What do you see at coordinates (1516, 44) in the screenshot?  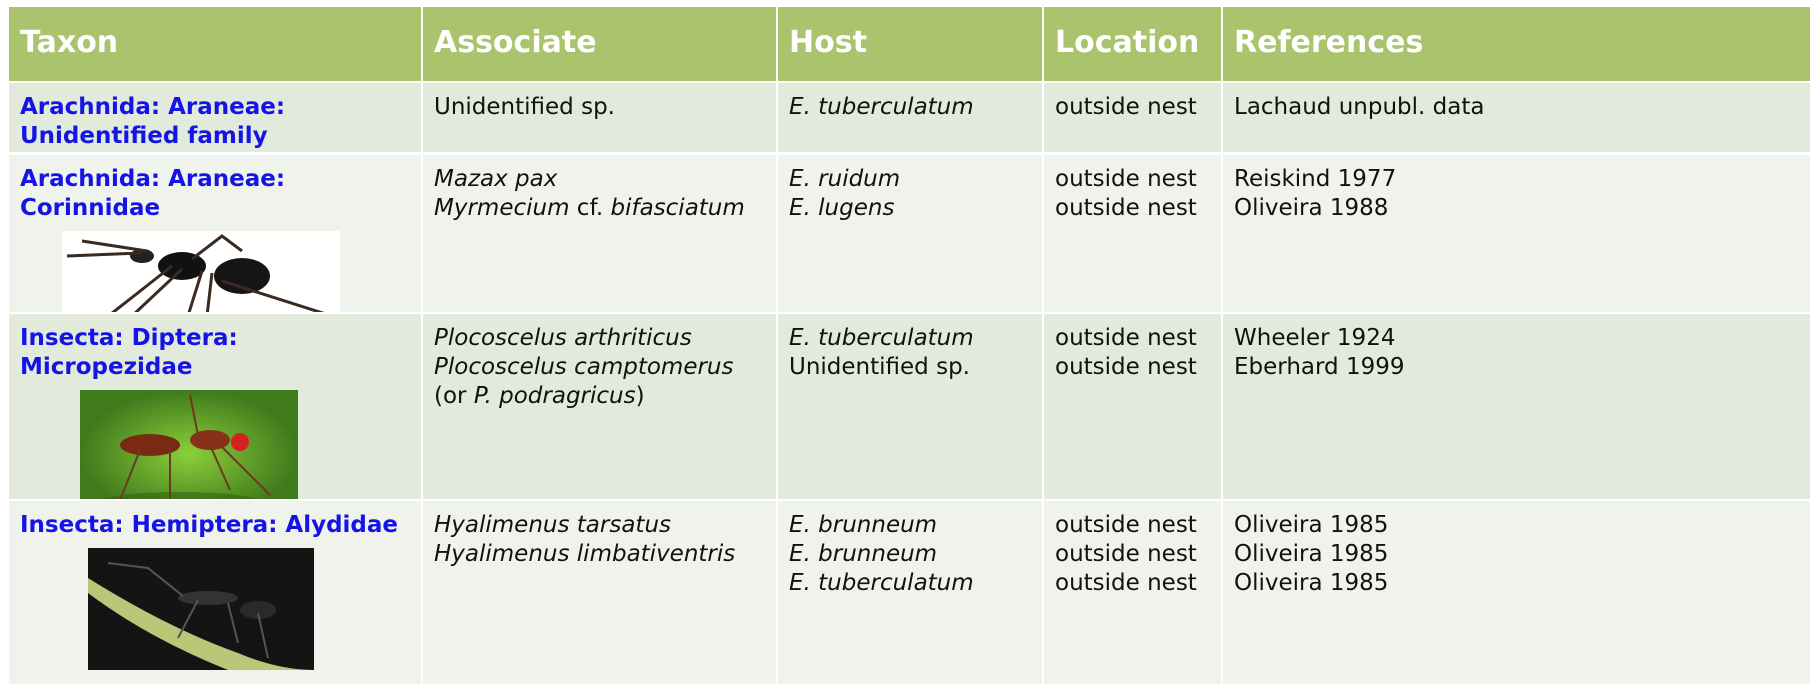 I see `header-cell: References` at bounding box center [1516, 44].